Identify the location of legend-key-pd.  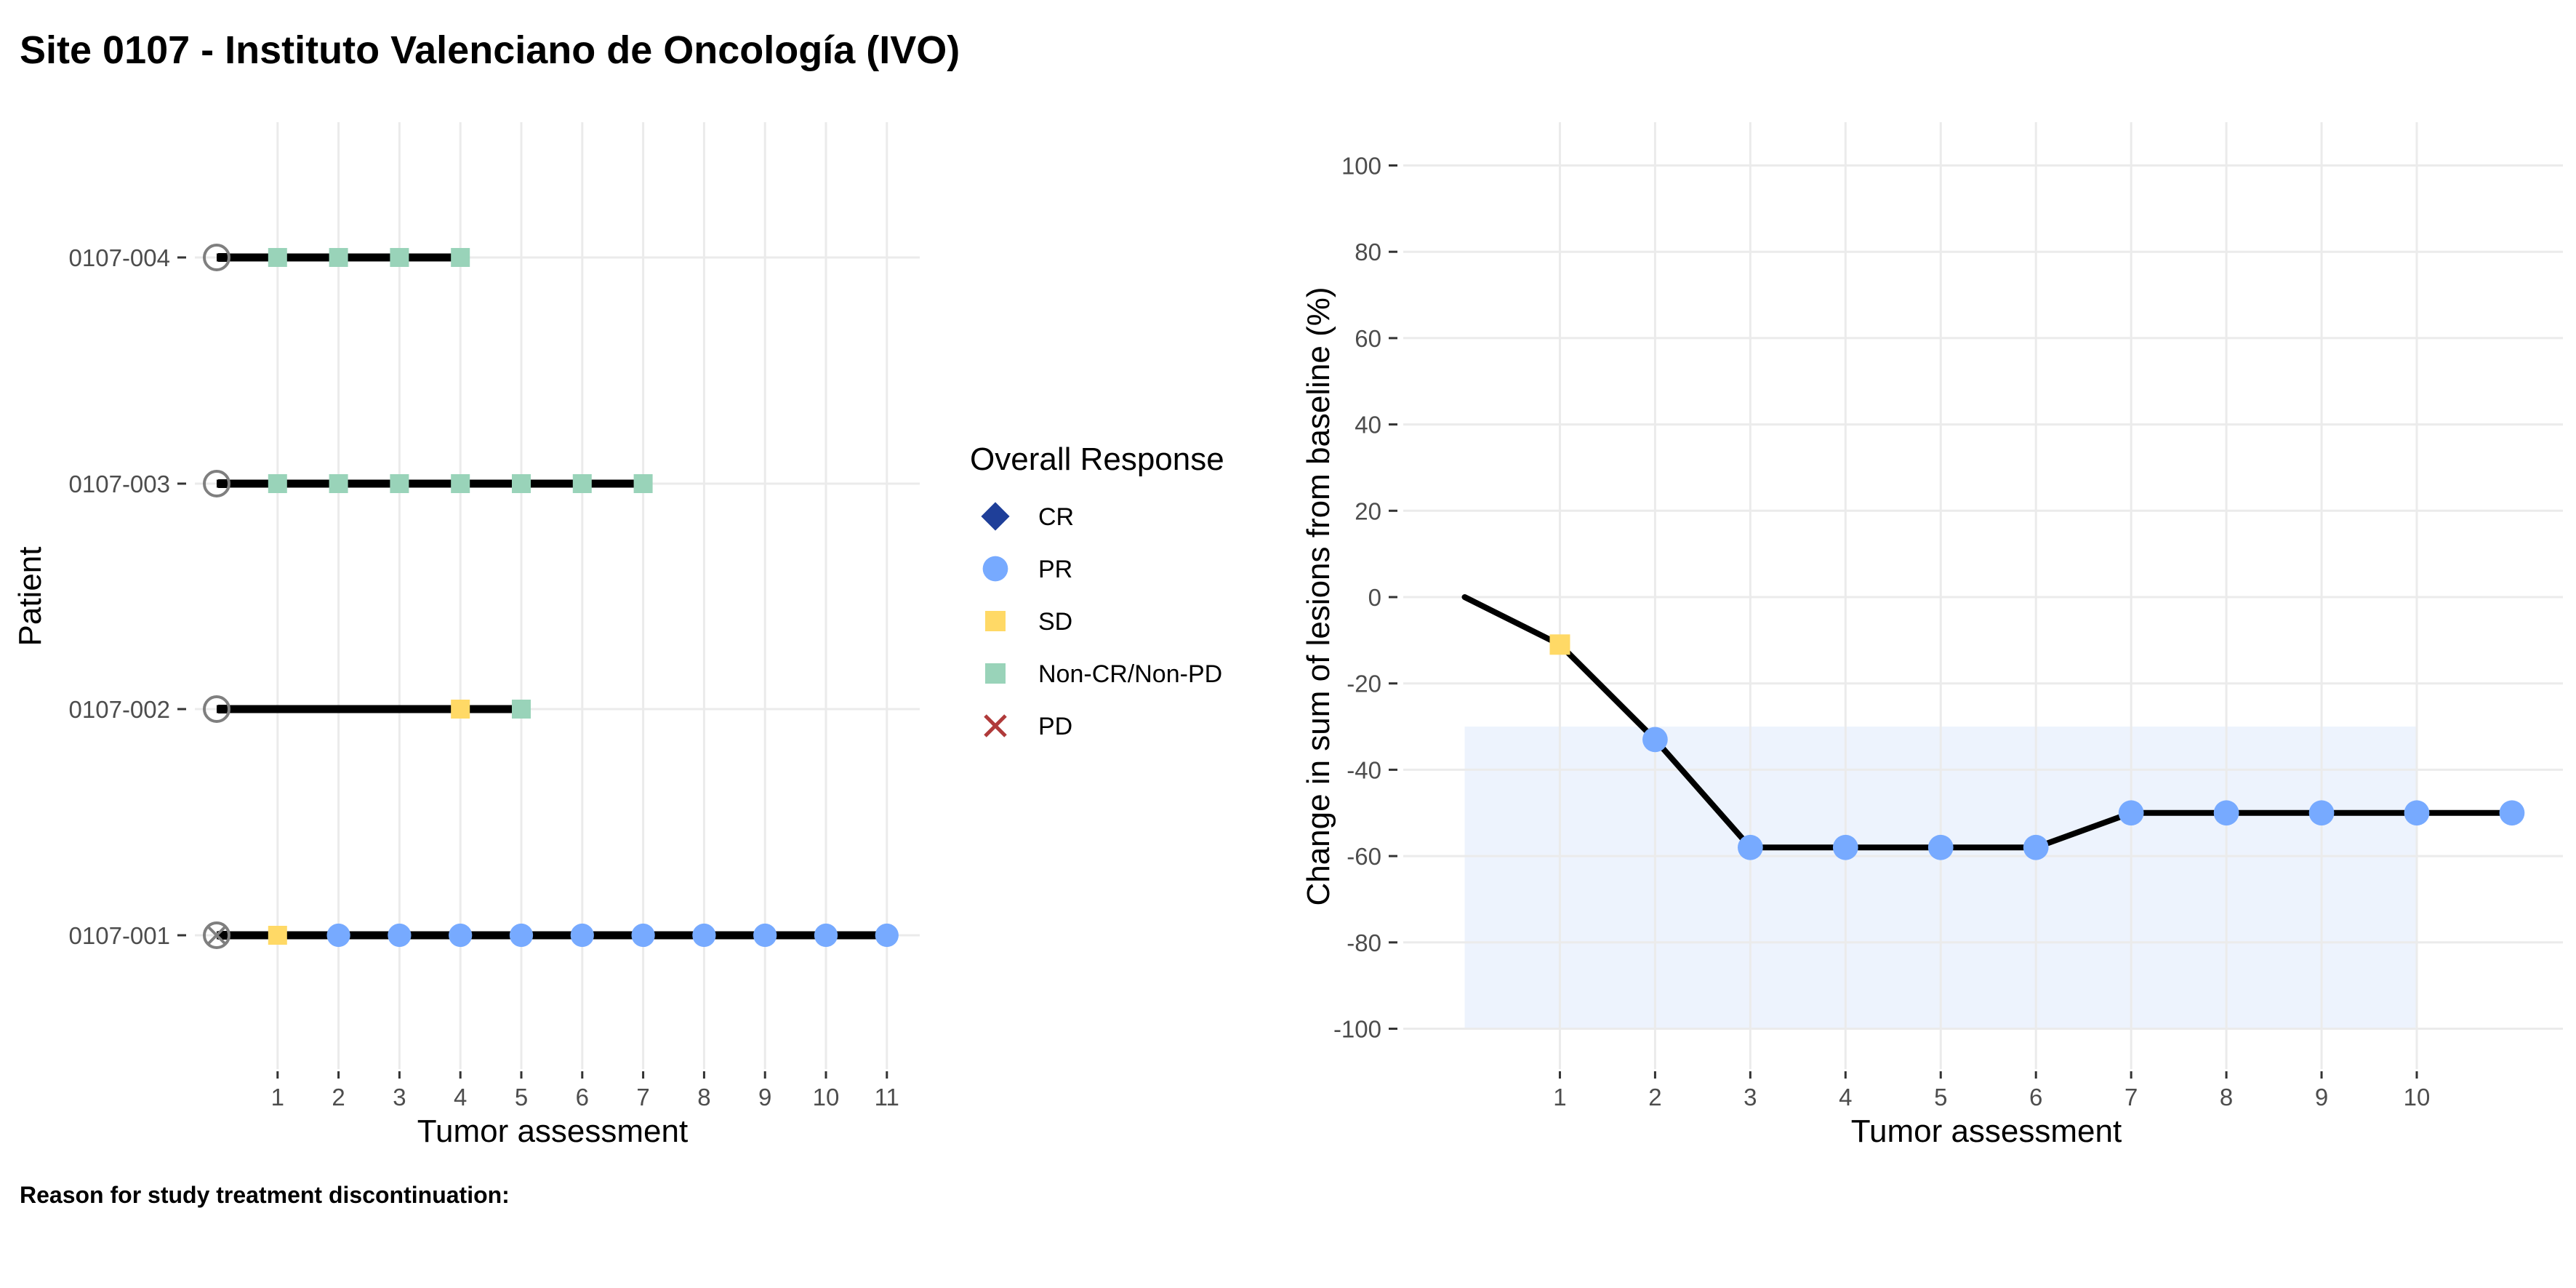
(995, 725).